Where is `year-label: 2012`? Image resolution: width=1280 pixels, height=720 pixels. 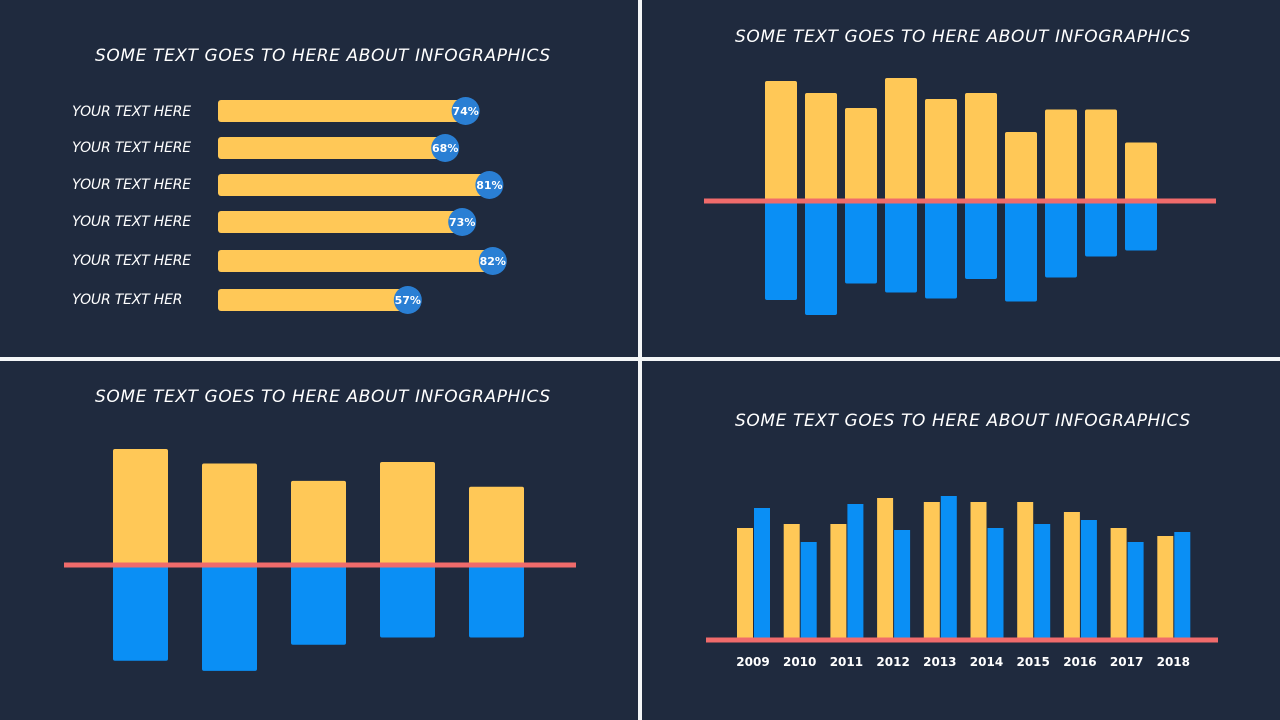 year-label: 2012 is located at coordinates (892, 662).